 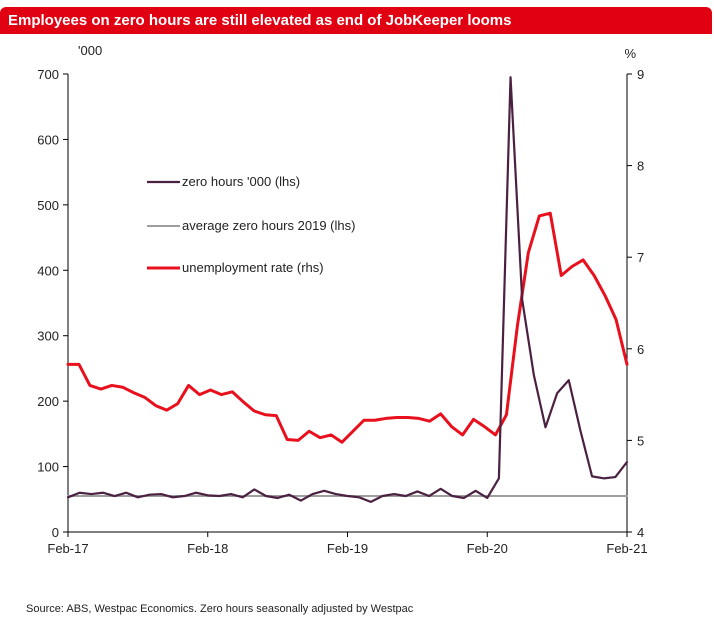 I want to click on right-axis-tick-label: 8, so click(x=640, y=166).